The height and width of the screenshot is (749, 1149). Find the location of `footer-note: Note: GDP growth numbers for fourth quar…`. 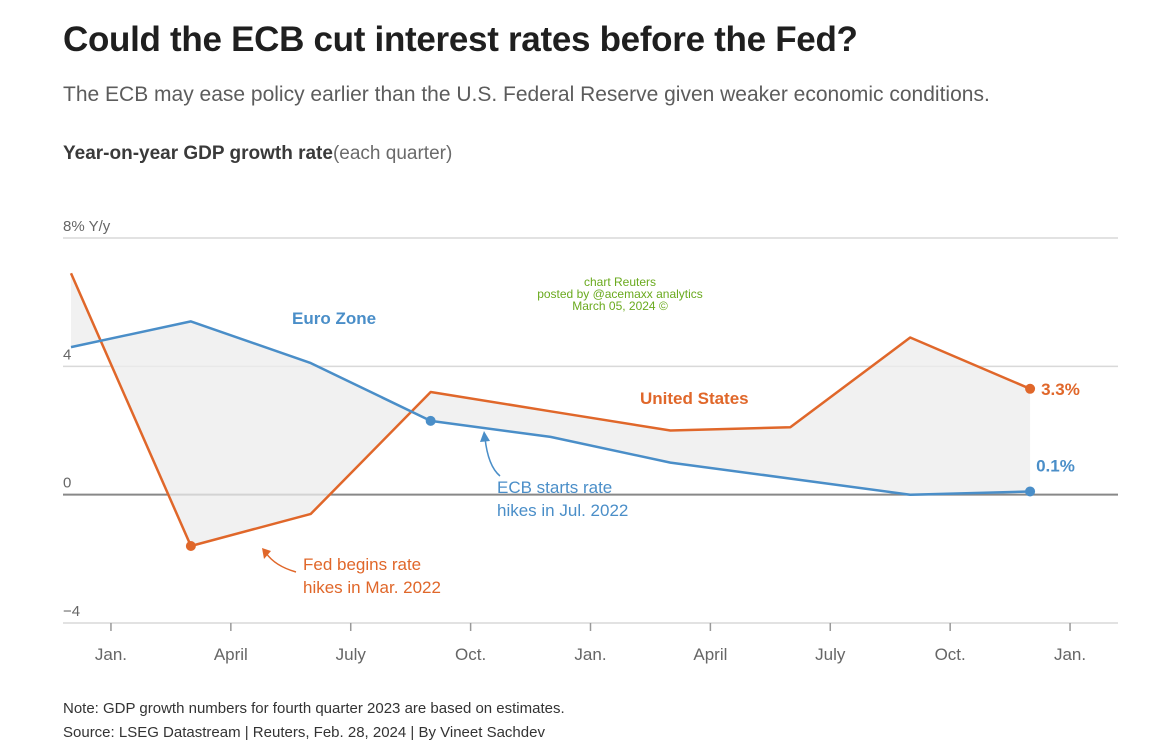

footer-note: Note: GDP growth numbers for fourth quar… is located at coordinates (314, 708).